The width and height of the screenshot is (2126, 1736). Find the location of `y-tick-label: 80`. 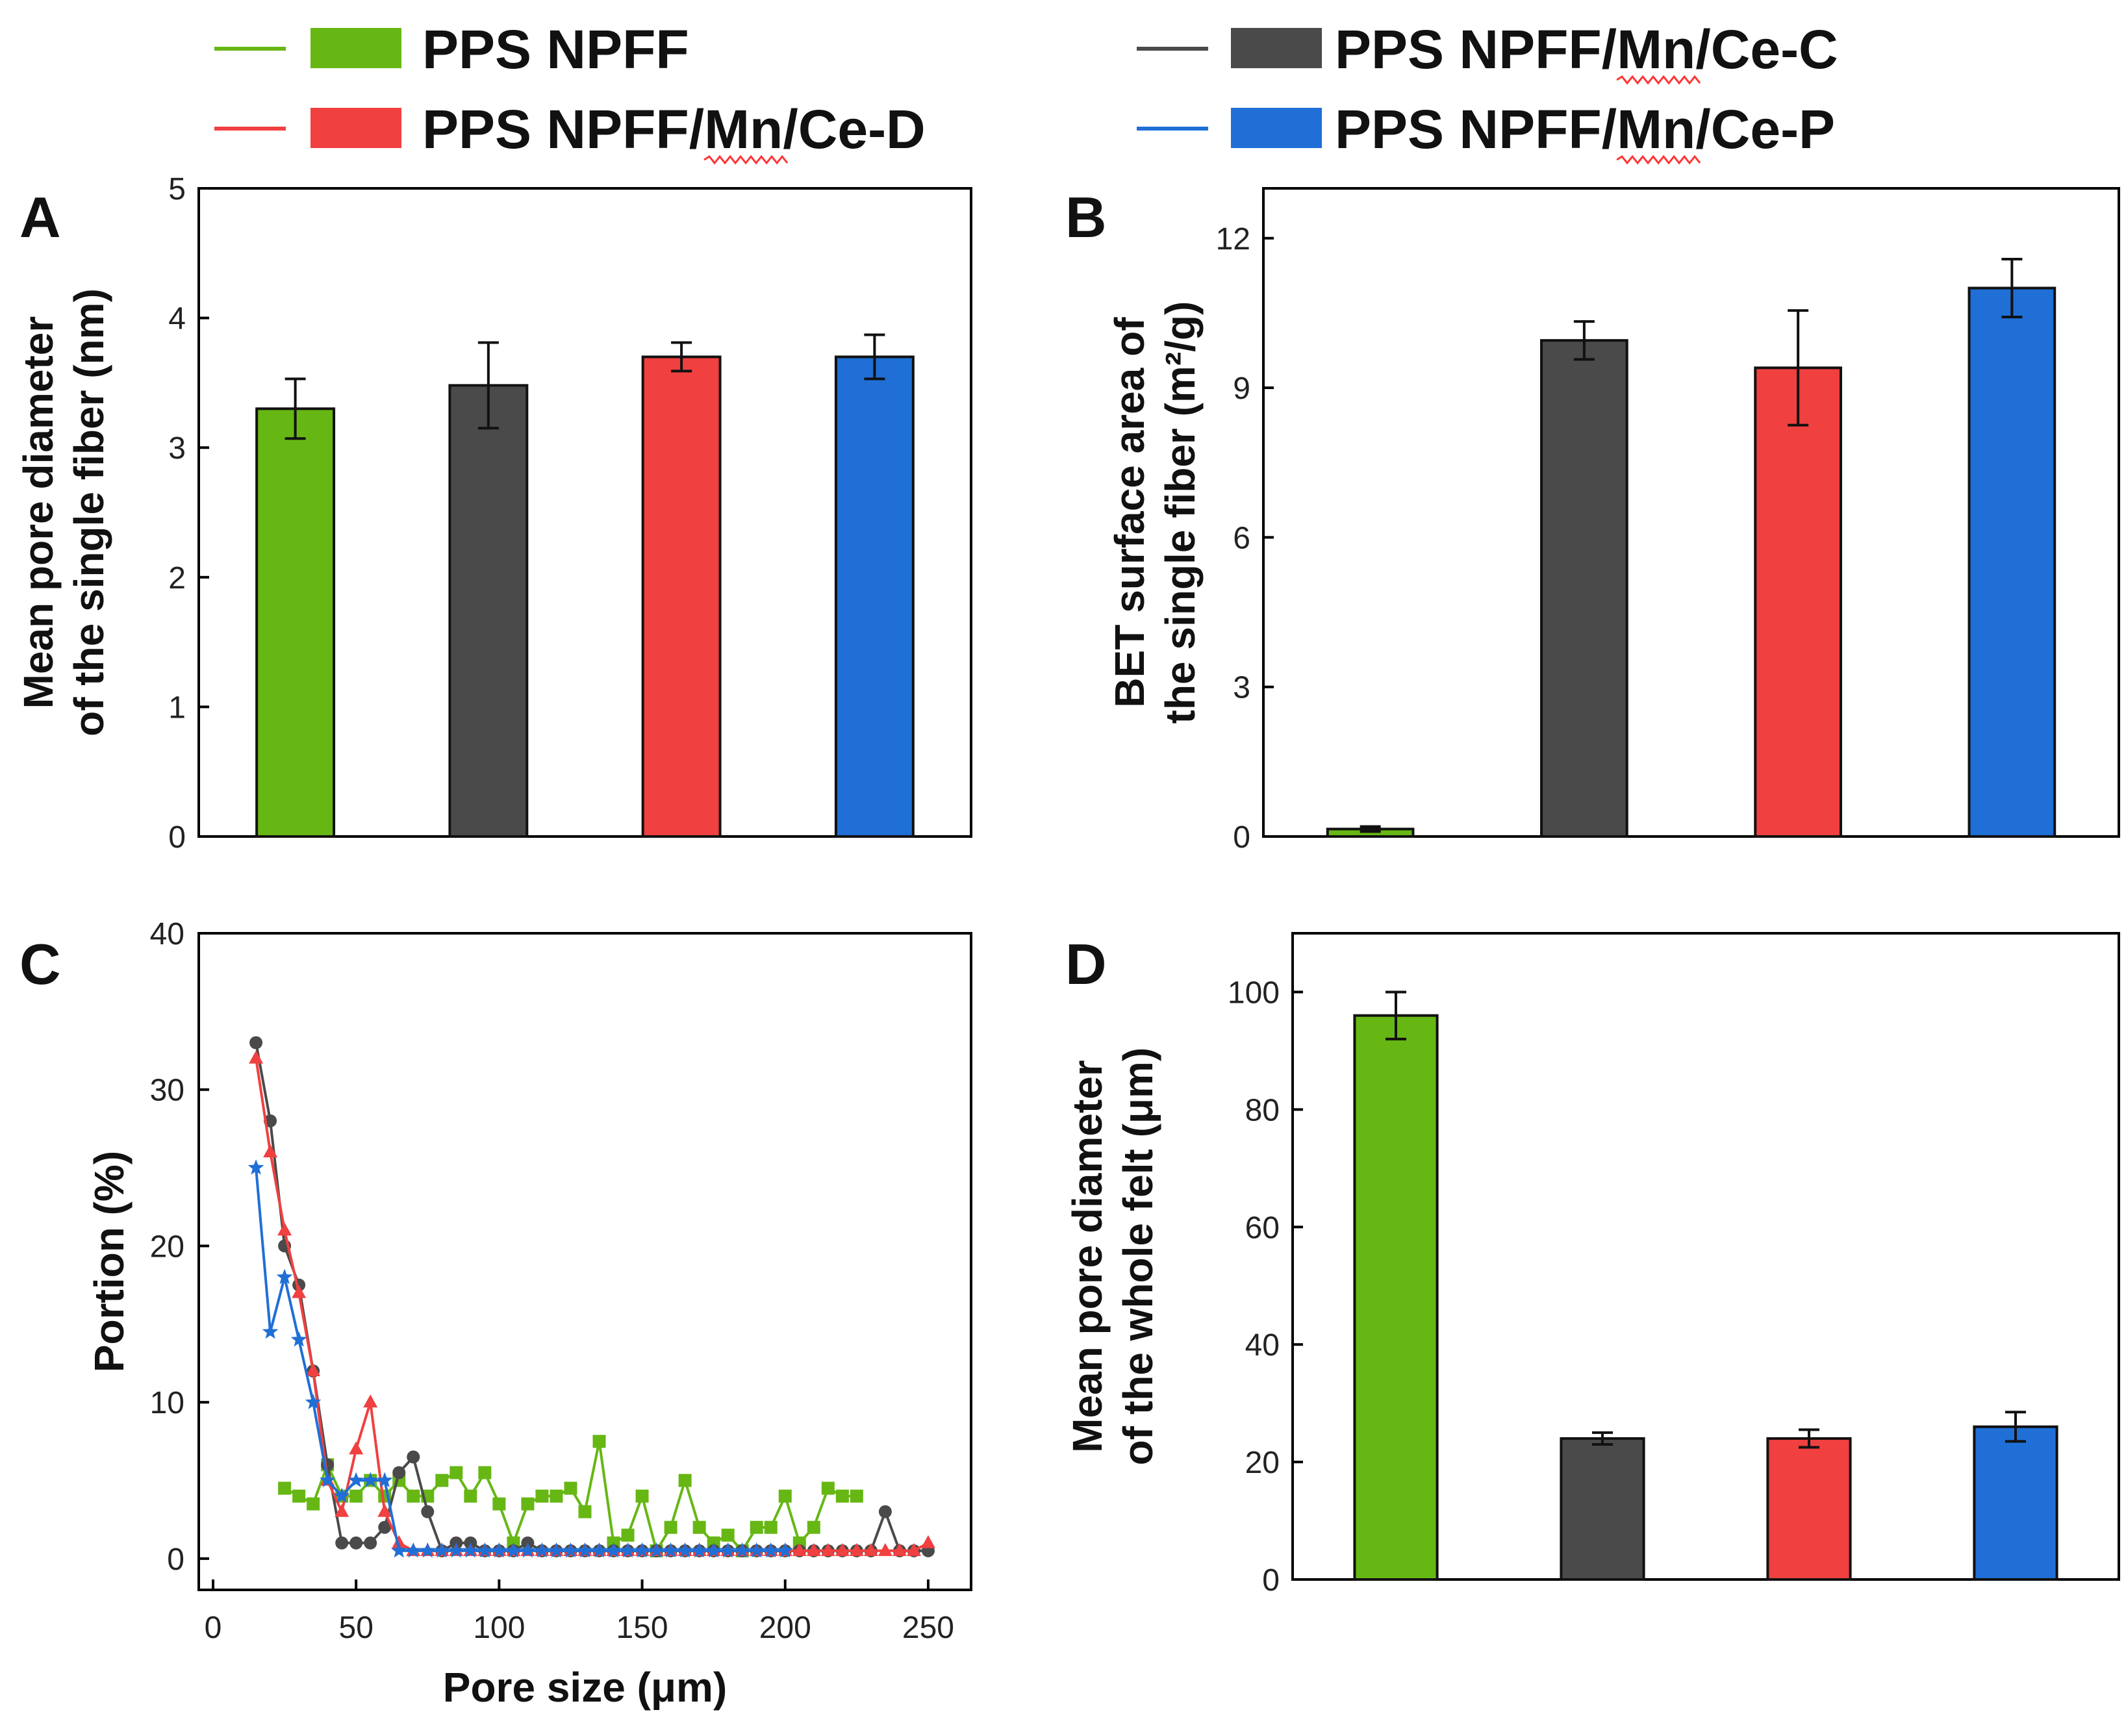

y-tick-label: 80 is located at coordinates (1262, 1110).